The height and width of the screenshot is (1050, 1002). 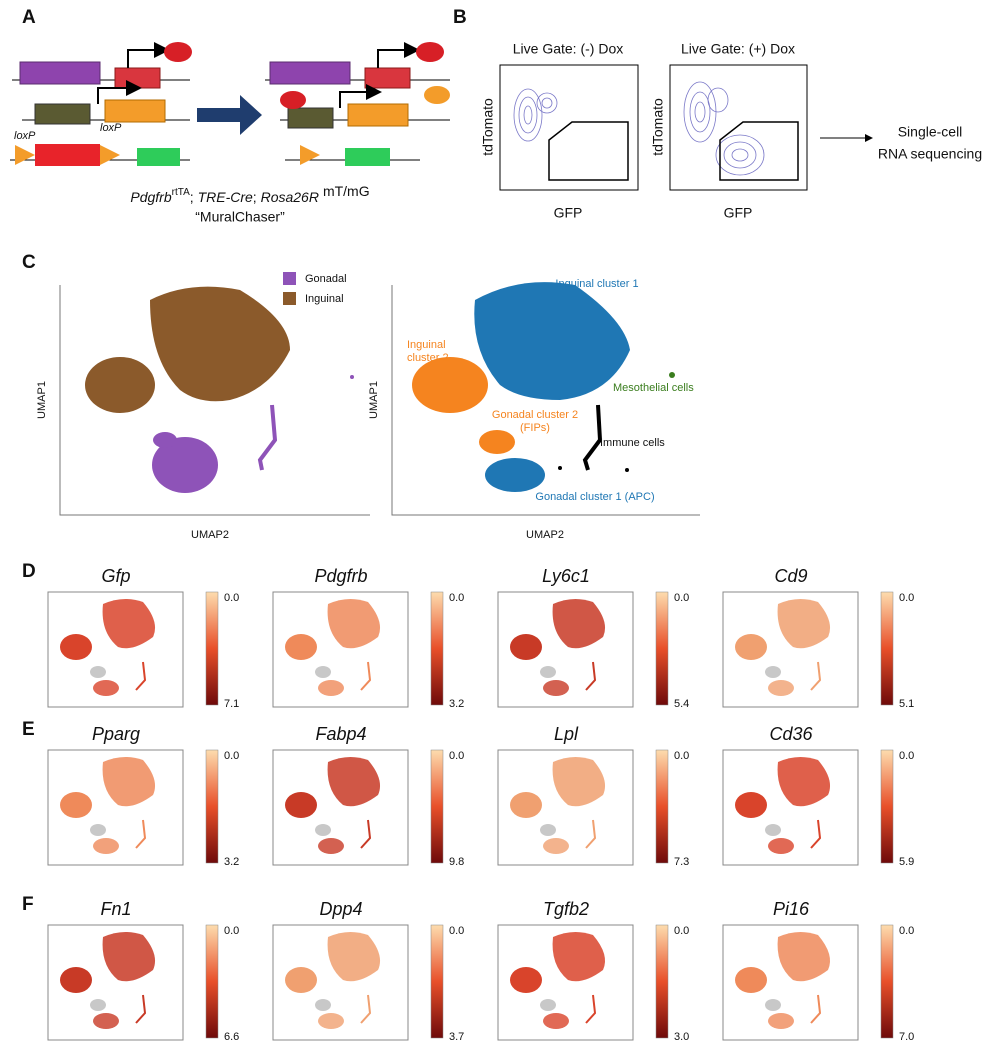 What do you see at coordinates (181, 192) in the screenshot?
I see `superscript: rtTA` at bounding box center [181, 192].